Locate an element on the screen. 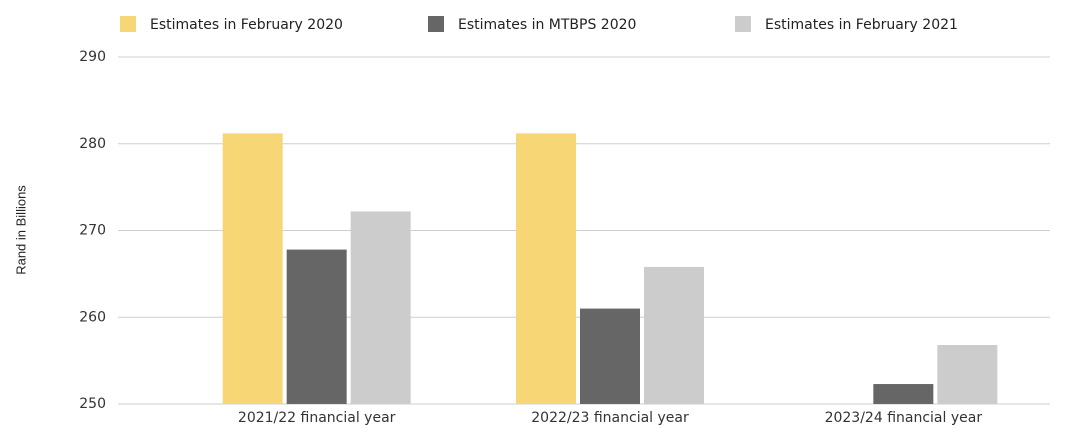 The height and width of the screenshot is (427, 1089). x-tick-label: 2021/22 financial year is located at coordinates (317, 418).